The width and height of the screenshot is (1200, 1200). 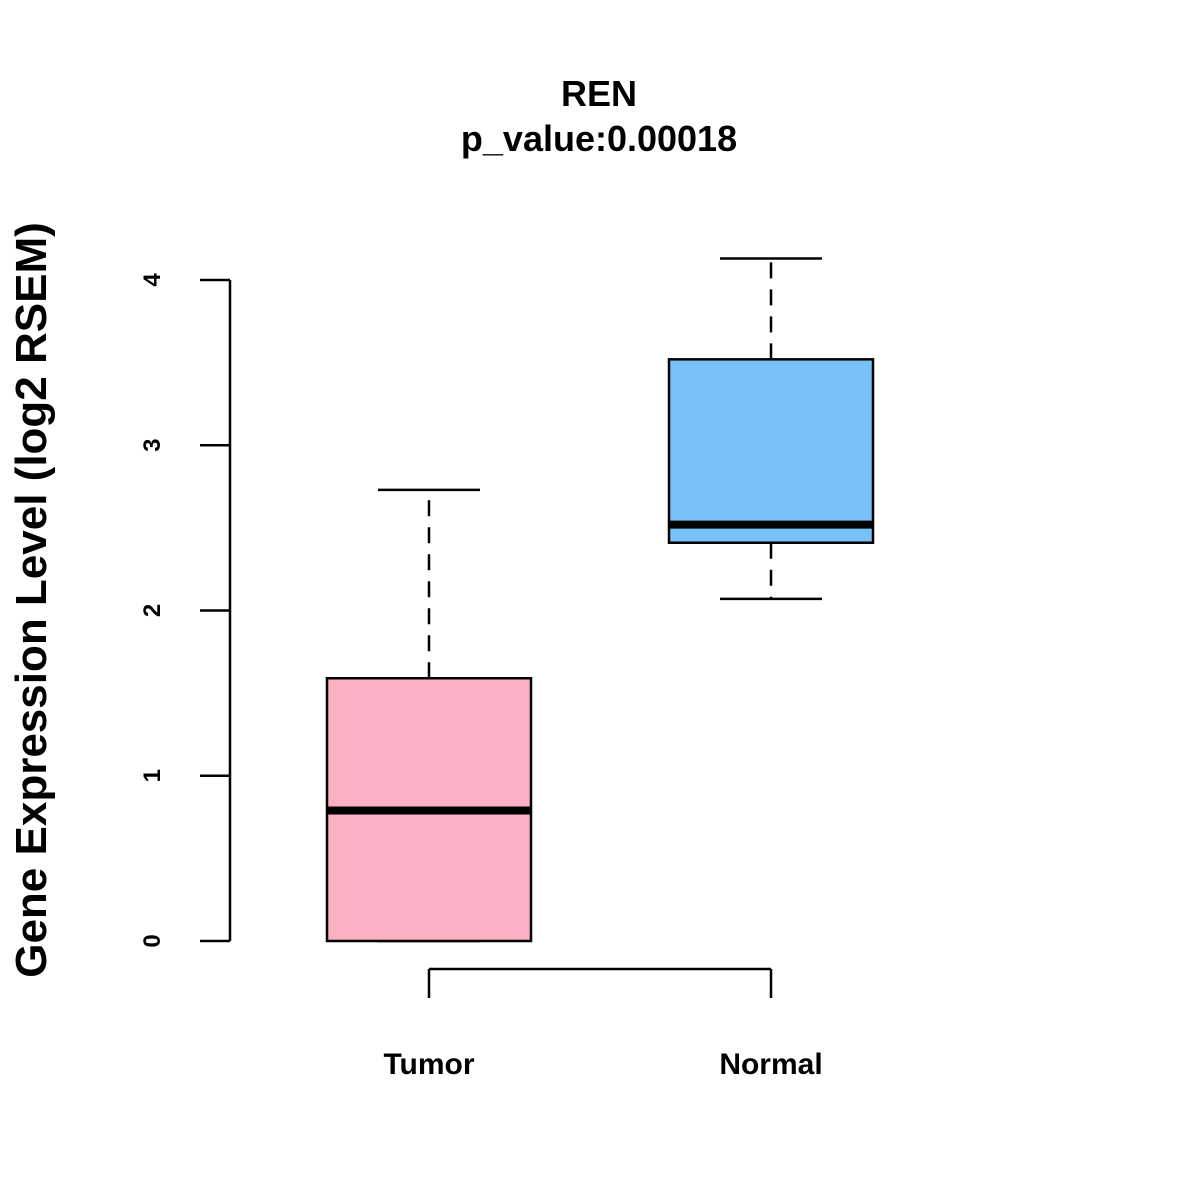 I want to click on x-tick-label-0: Tumor, so click(x=428, y=1064).